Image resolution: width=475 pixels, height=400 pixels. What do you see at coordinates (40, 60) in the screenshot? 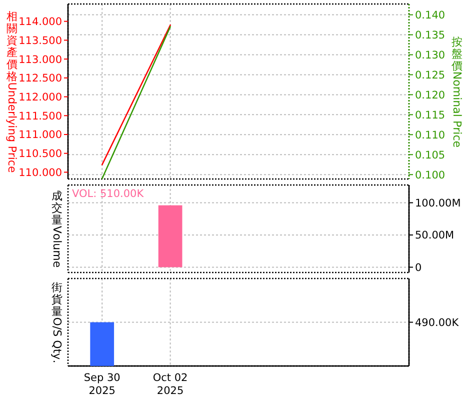
I see `y-tick-label: 113.000` at bounding box center [40, 60].